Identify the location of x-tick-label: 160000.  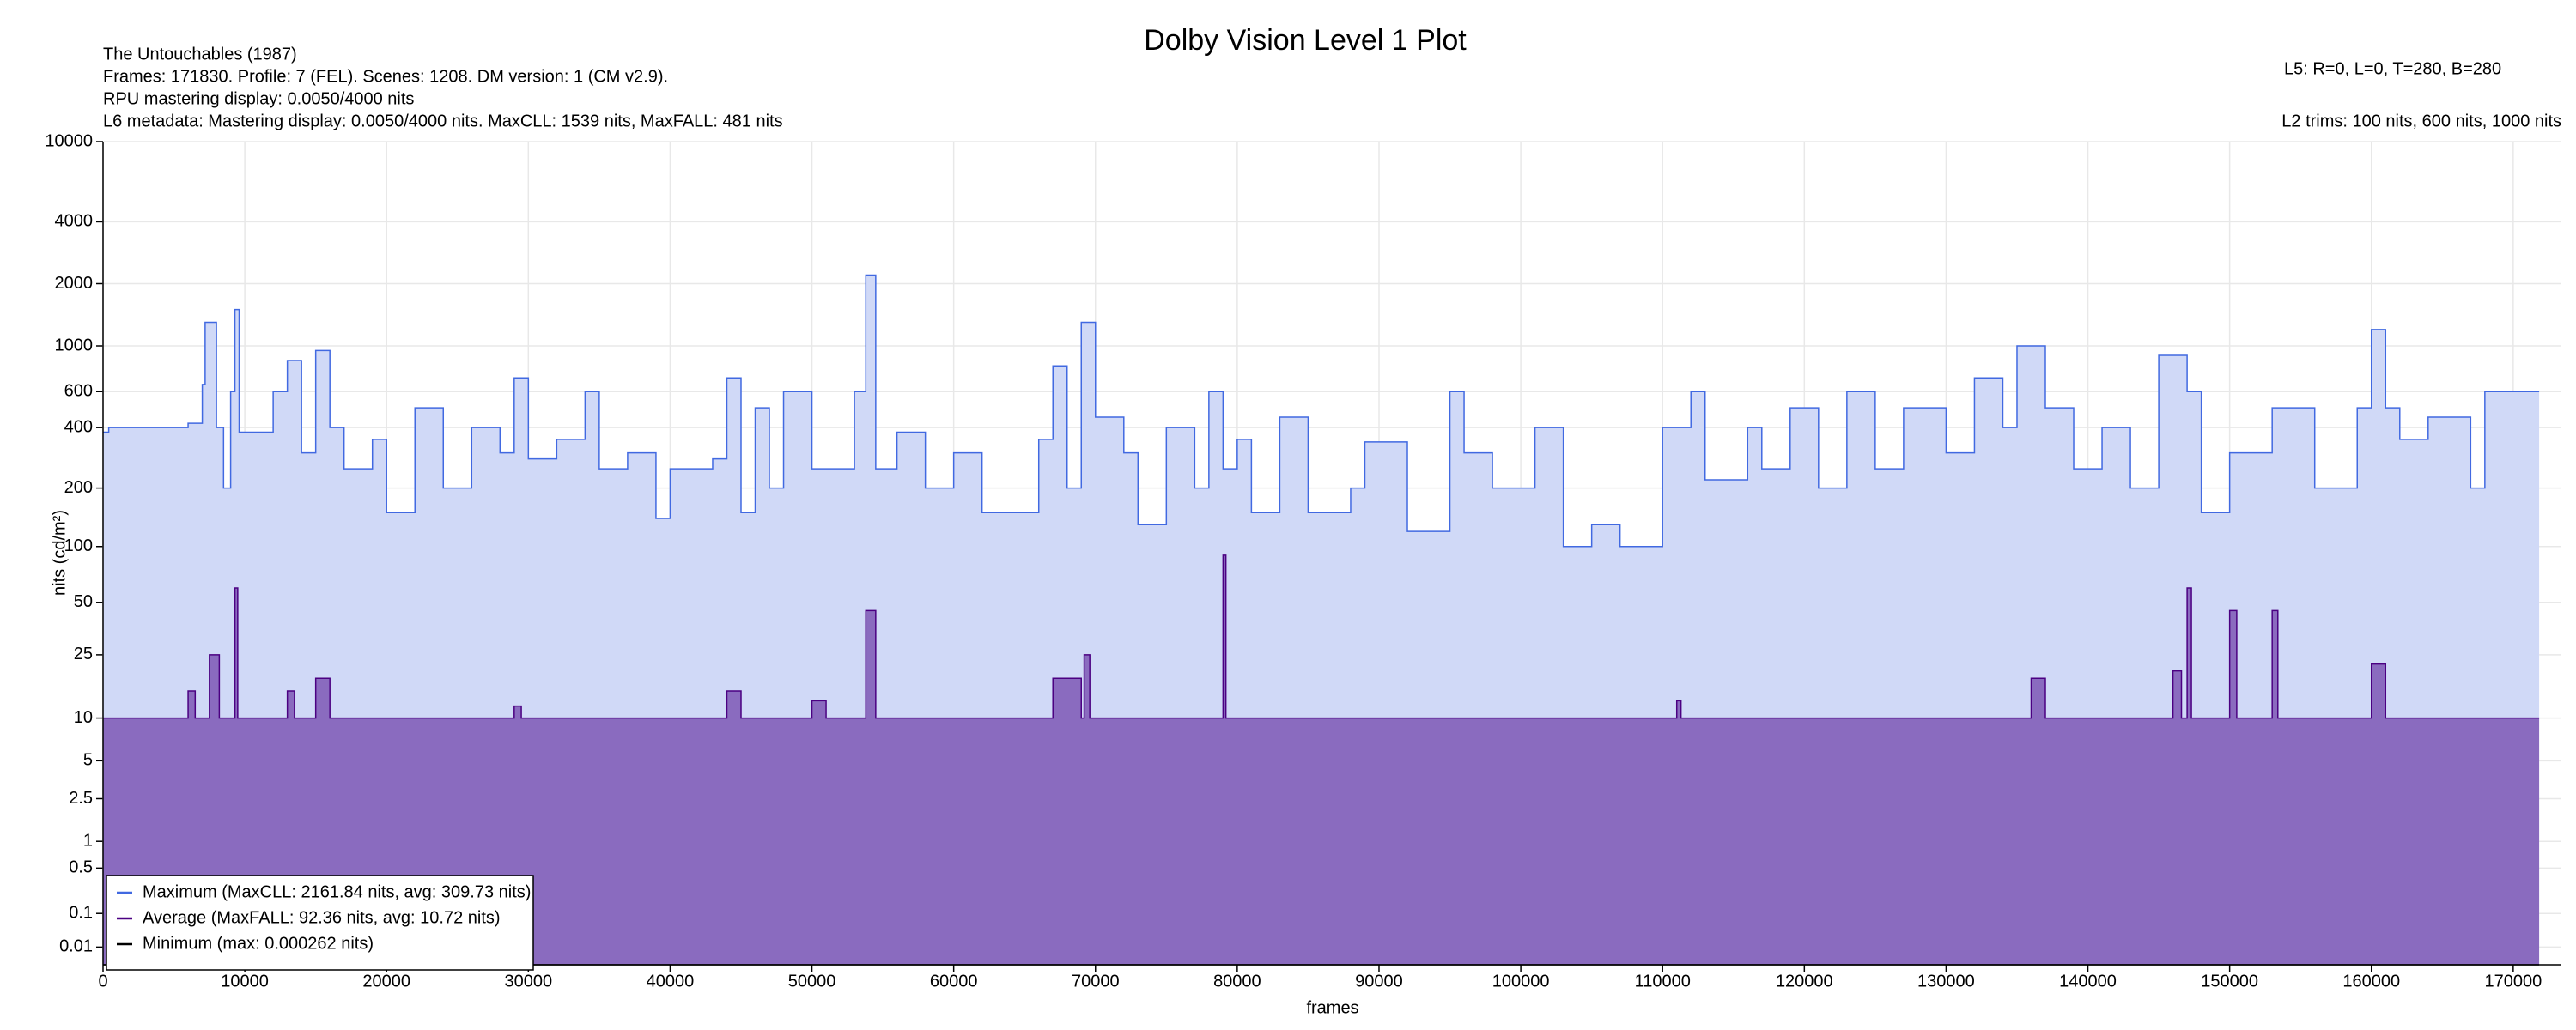
(2371, 981).